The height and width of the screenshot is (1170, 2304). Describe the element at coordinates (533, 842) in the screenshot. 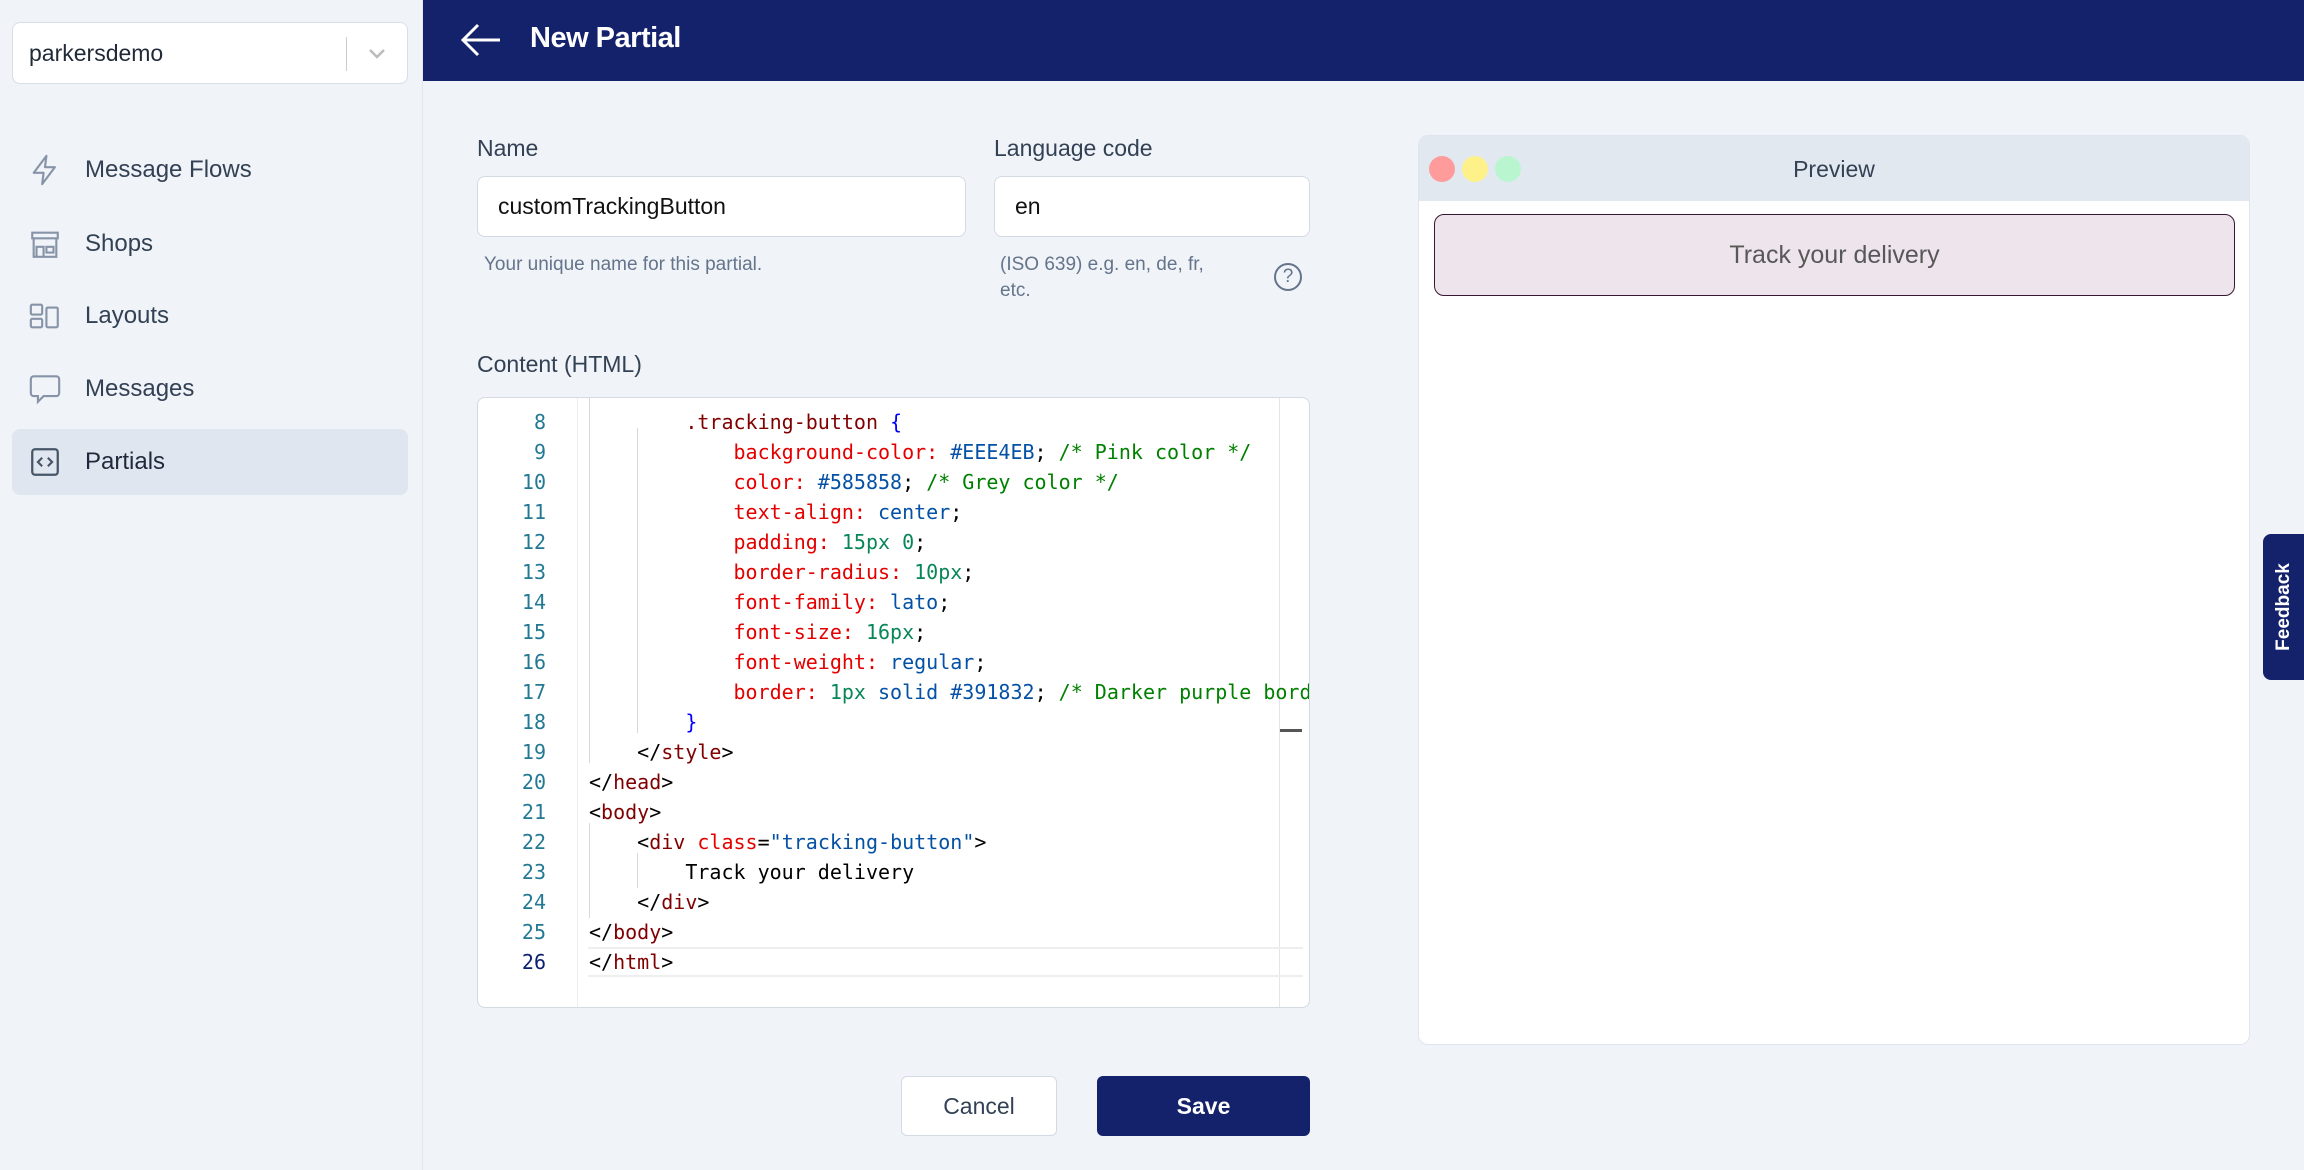

I see `line-number: 22` at that location.